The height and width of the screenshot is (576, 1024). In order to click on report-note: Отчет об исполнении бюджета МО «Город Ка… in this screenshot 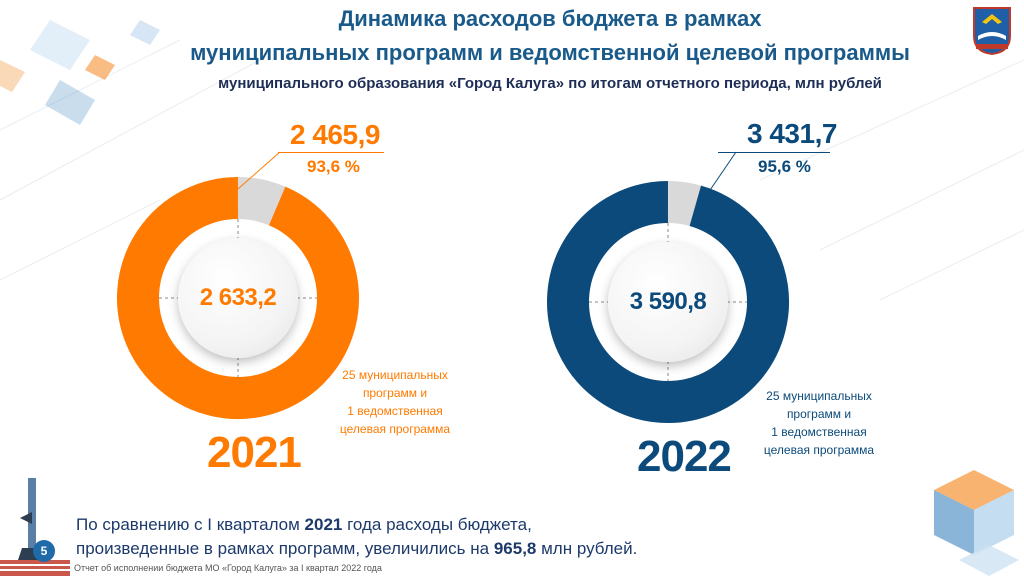, I will do `click(228, 568)`.